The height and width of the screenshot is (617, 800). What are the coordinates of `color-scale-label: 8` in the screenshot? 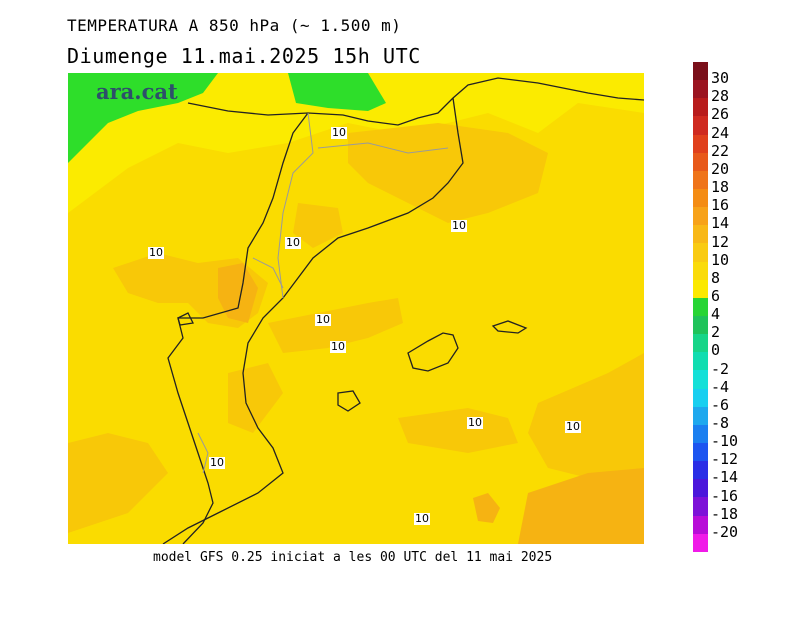 It's located at (716, 277).